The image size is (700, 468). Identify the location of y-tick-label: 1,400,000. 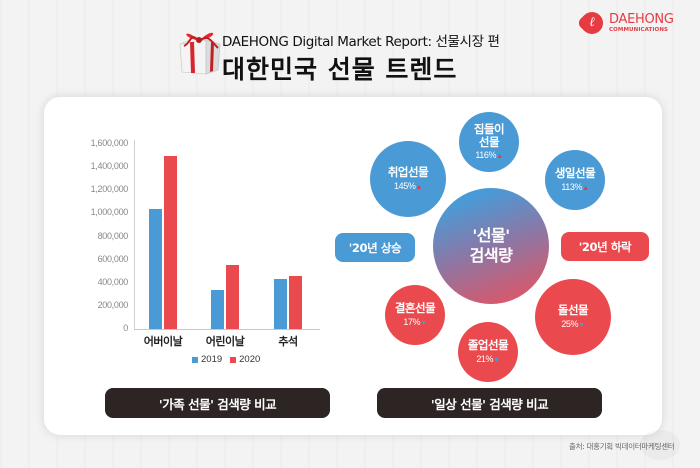
(109, 166).